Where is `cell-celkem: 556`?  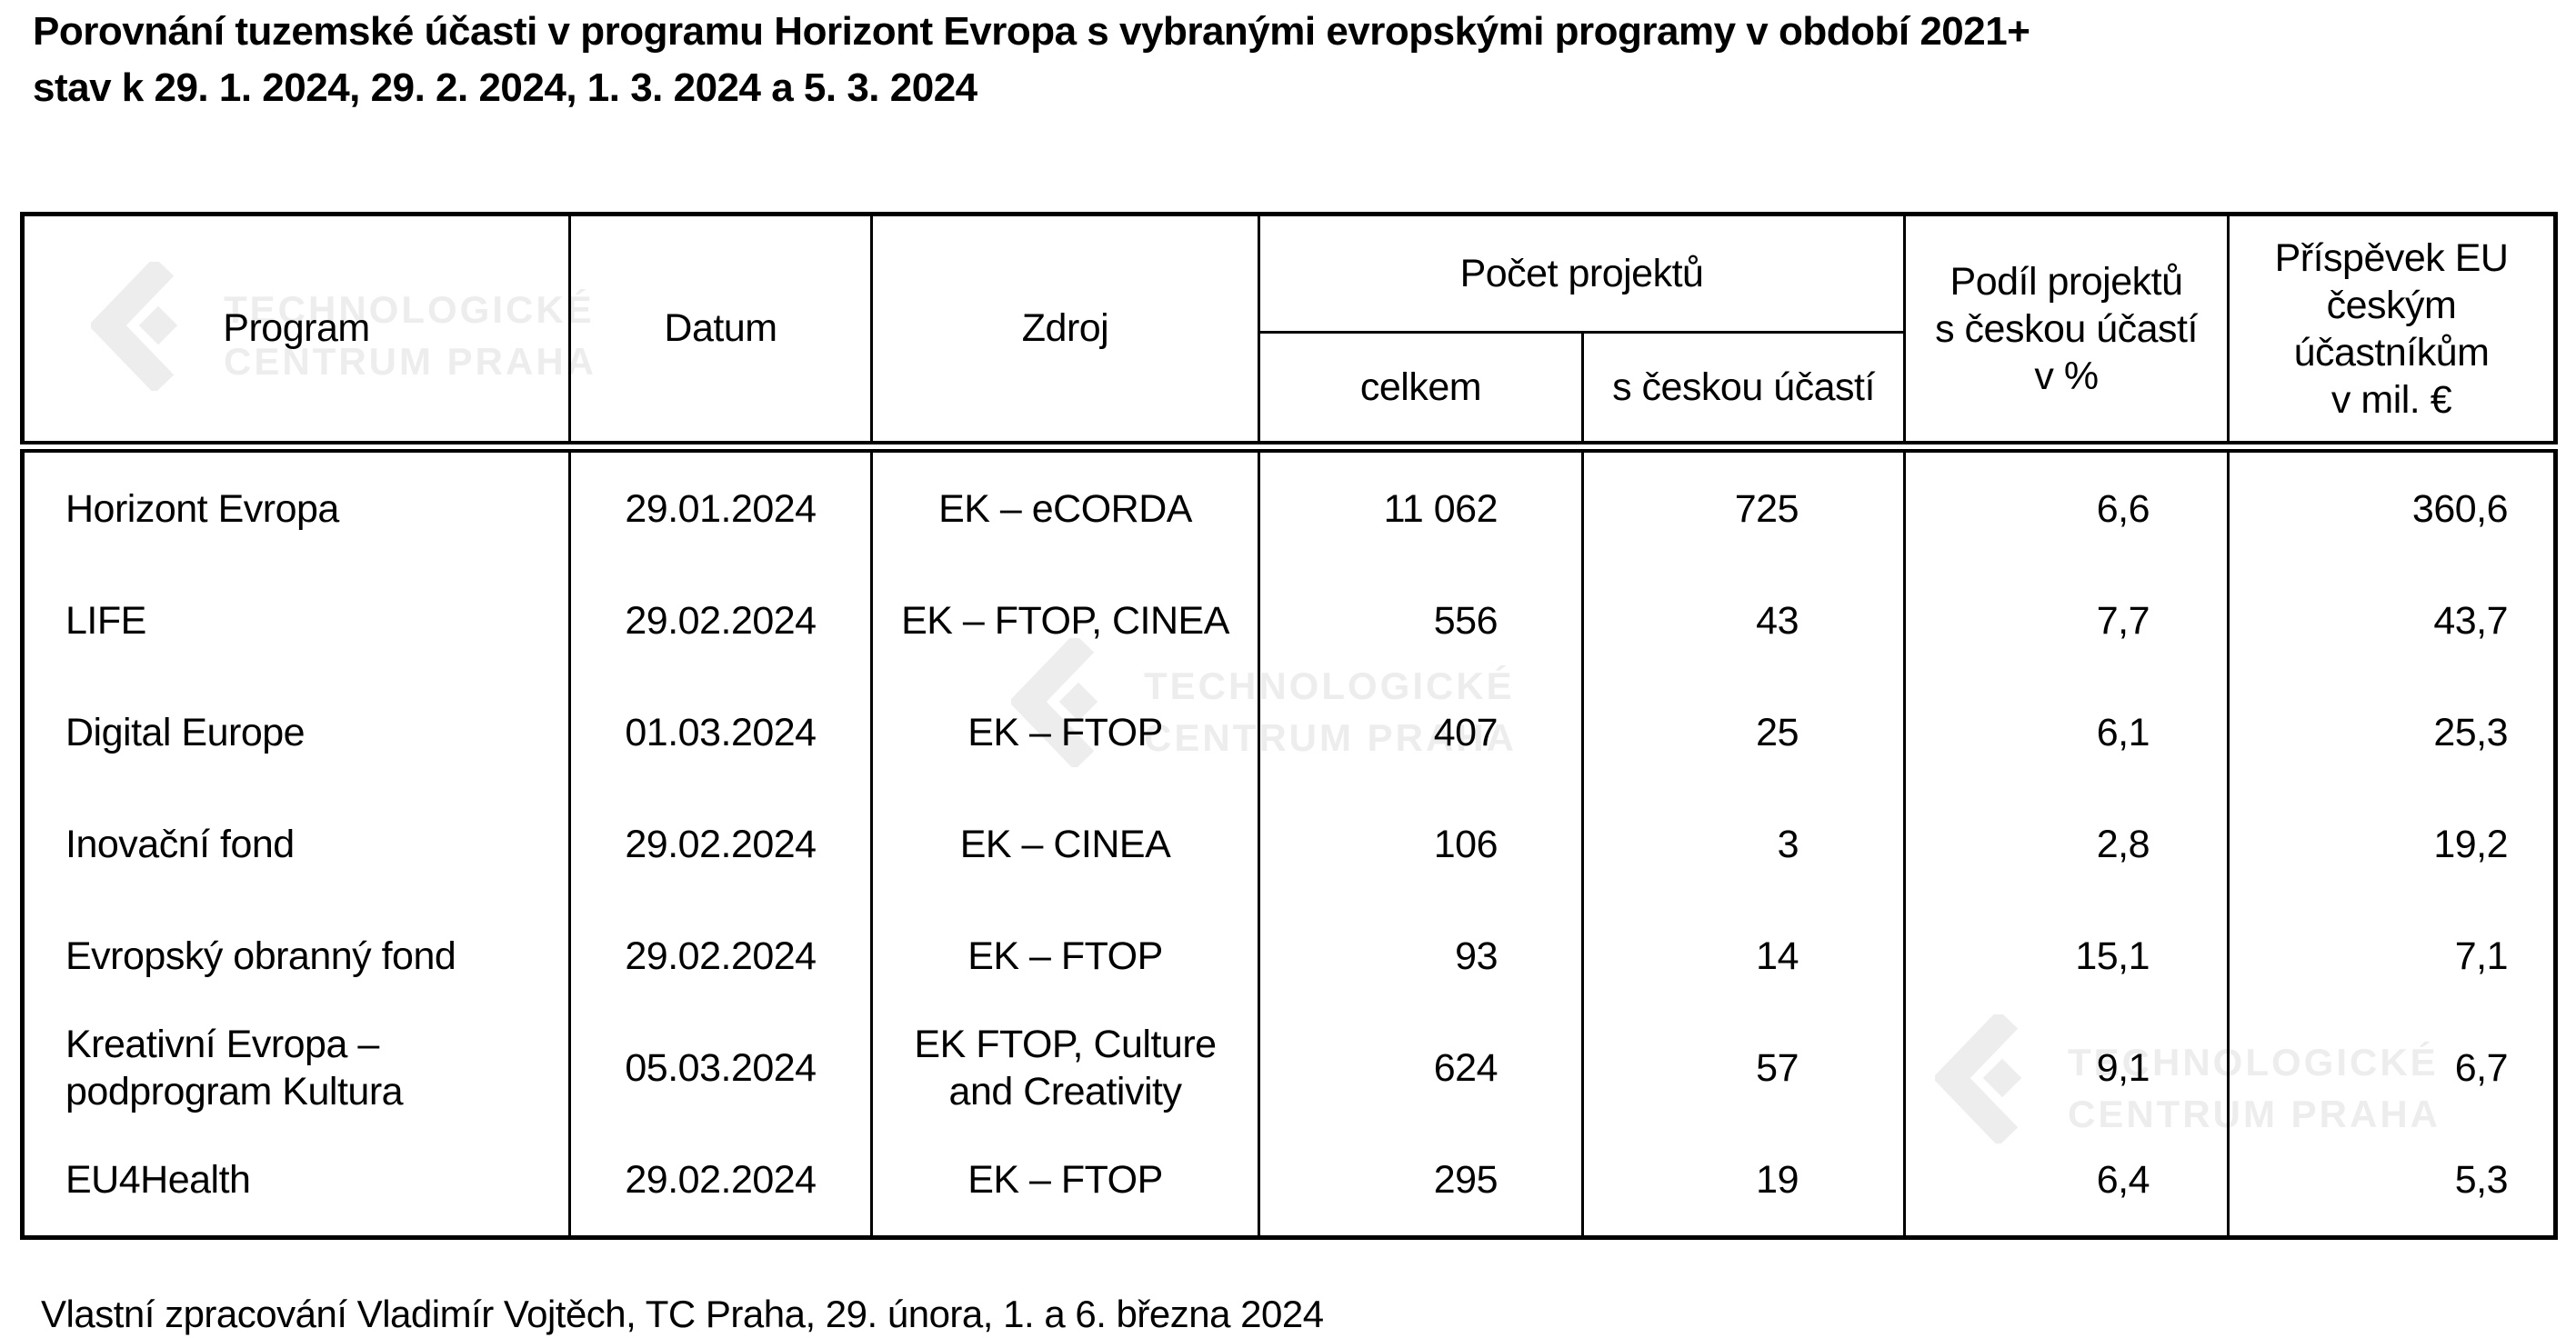 cell-celkem: 556 is located at coordinates (1421, 620).